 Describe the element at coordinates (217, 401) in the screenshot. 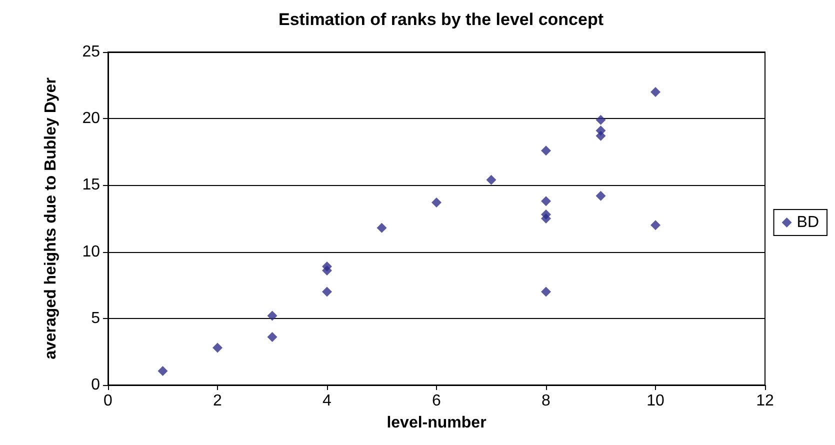

I see `x-tick-label: 2` at that location.